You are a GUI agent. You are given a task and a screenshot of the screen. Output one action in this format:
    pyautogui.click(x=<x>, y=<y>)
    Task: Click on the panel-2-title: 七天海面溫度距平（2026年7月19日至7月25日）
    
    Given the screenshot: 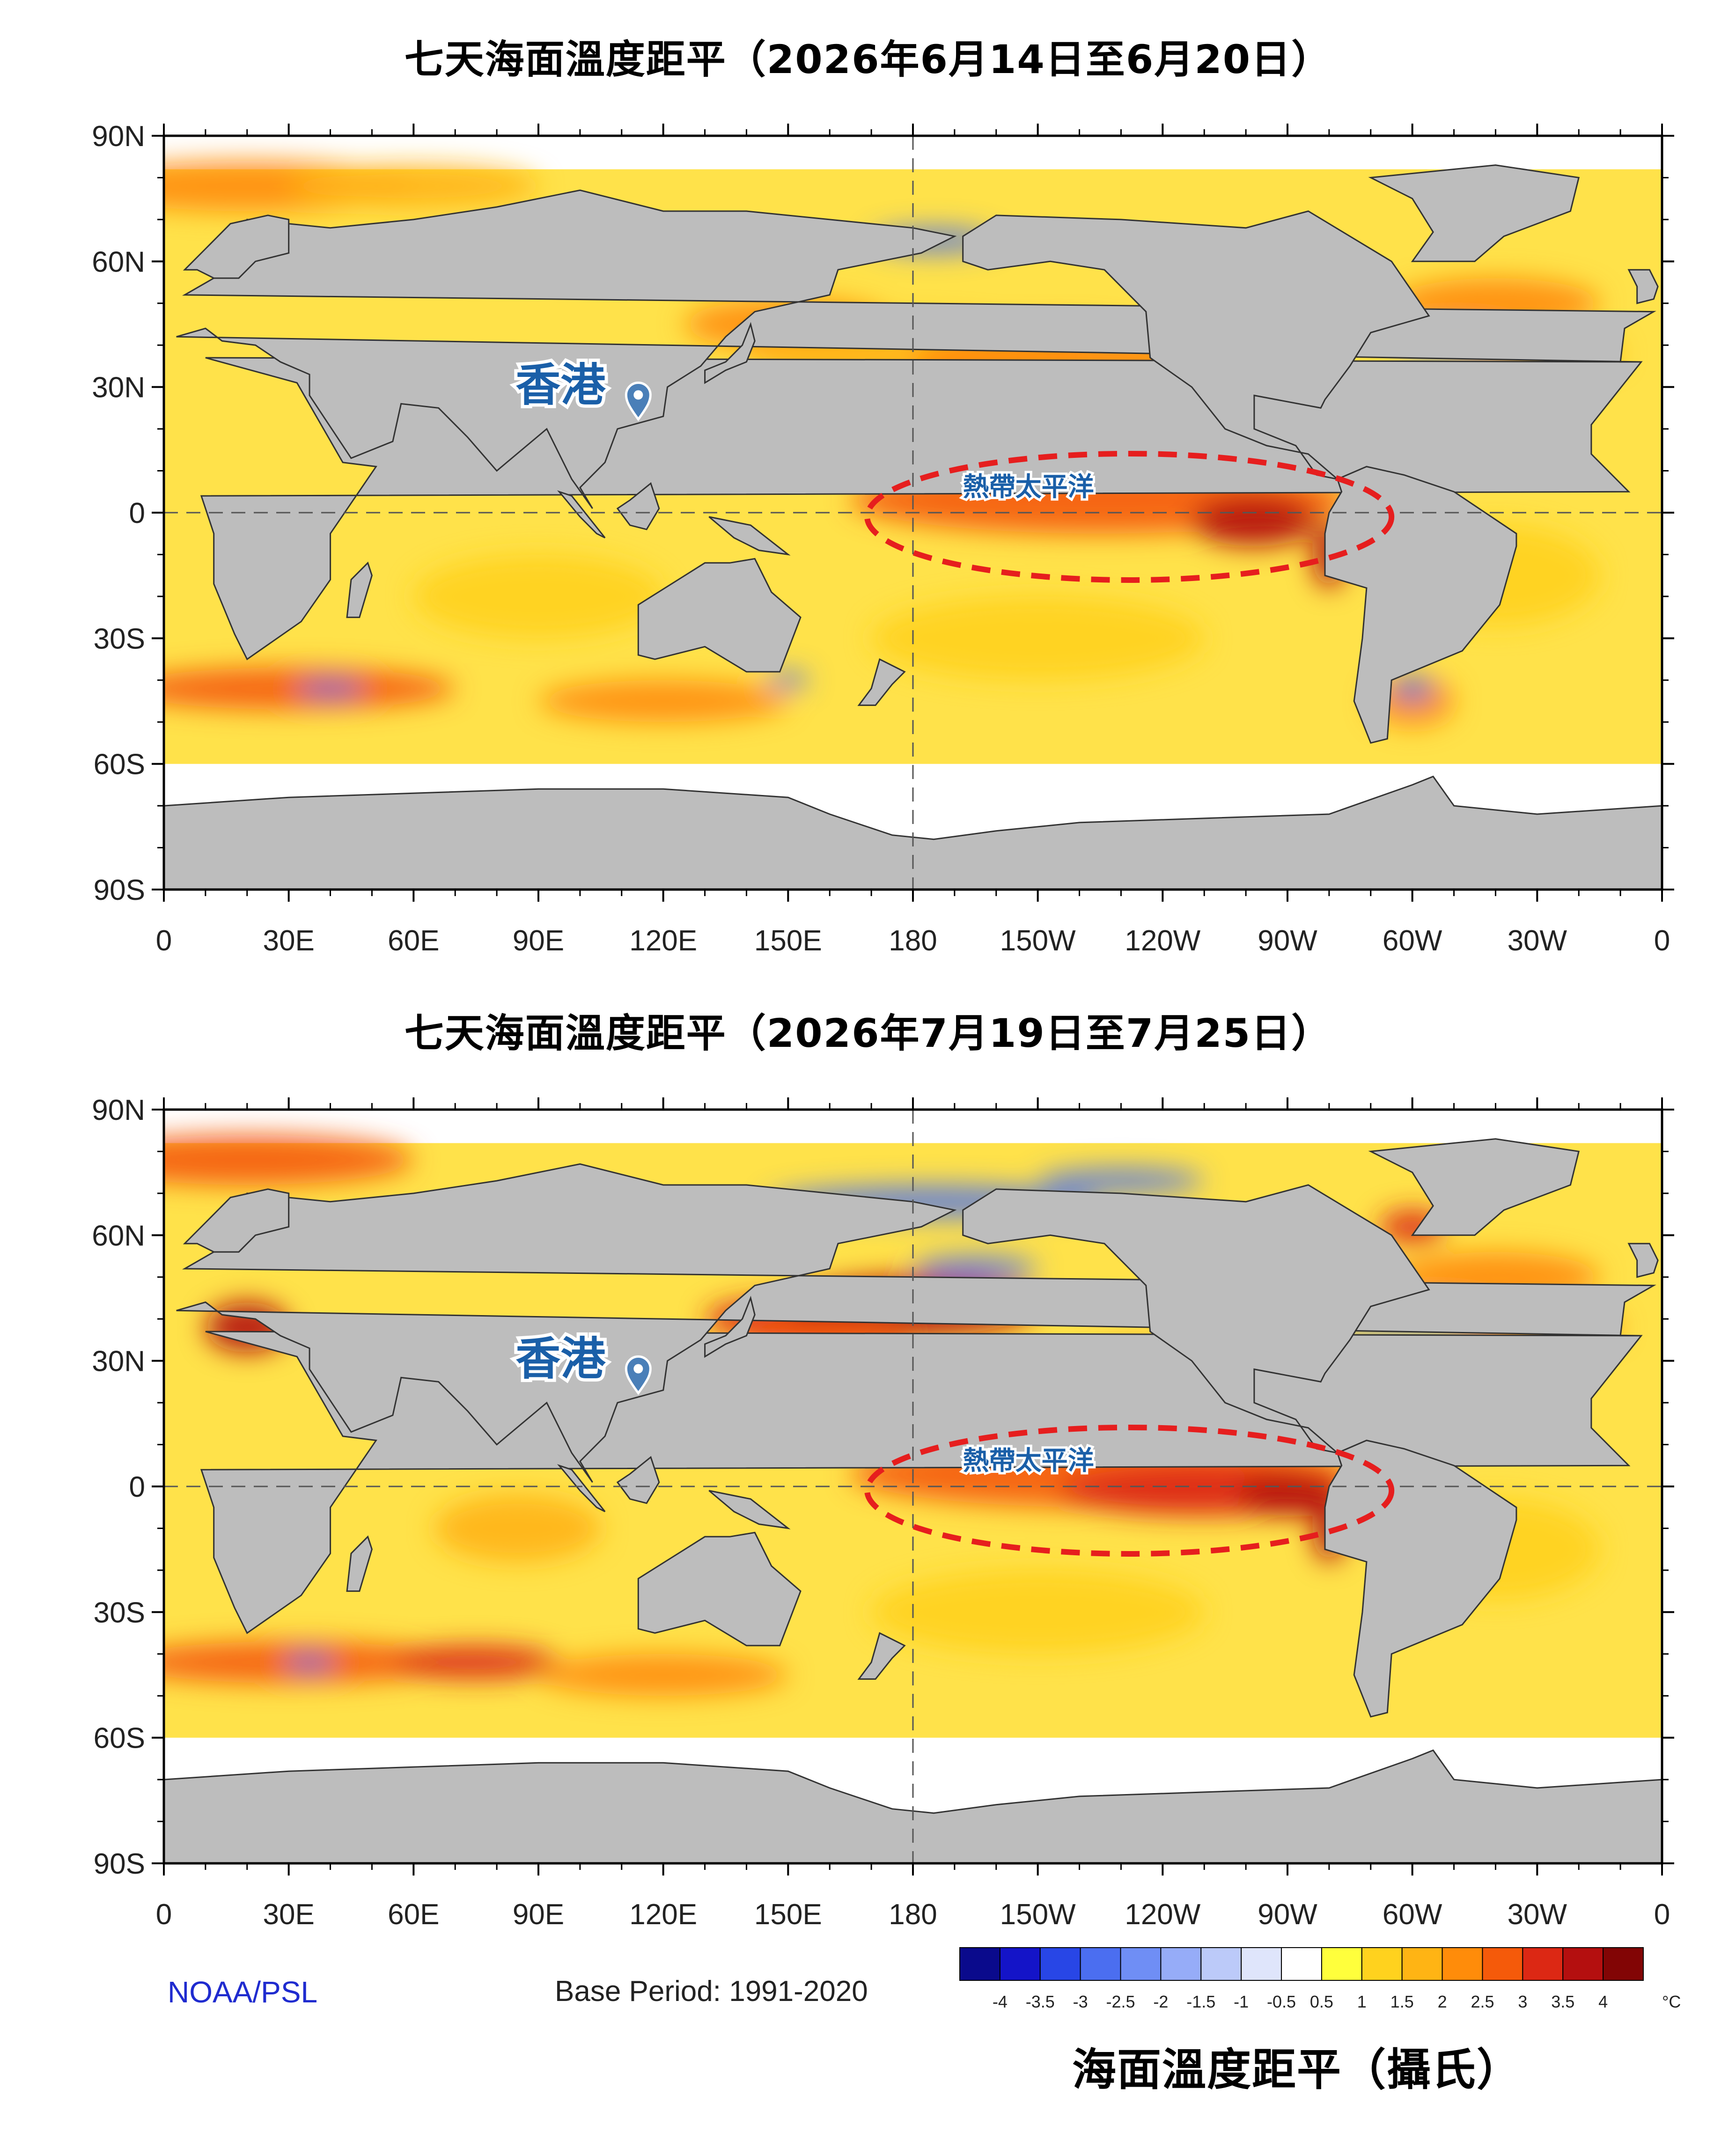 What is the action you would take?
    pyautogui.click(x=868, y=1033)
    